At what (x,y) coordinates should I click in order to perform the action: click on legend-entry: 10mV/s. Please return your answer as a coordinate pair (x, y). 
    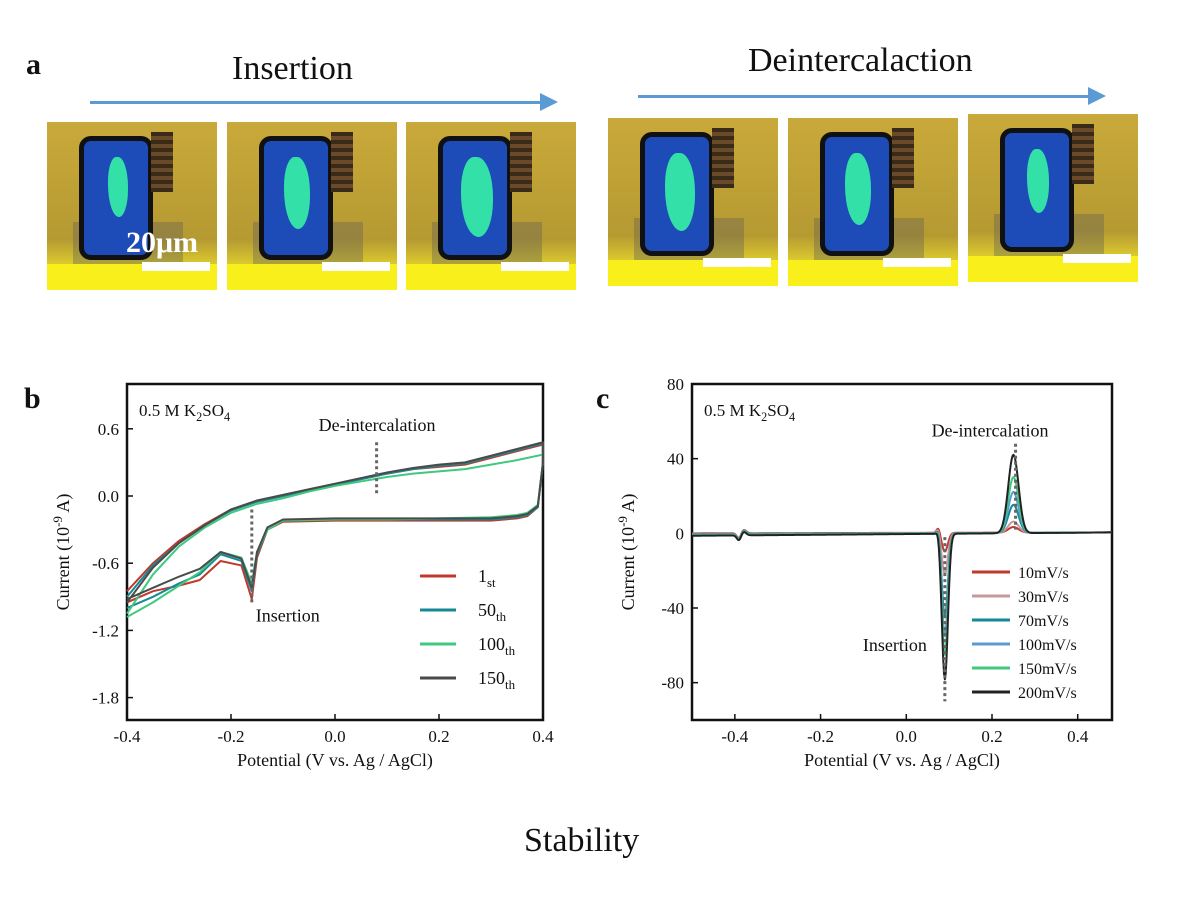
    Looking at the image, I should click on (1043, 573).